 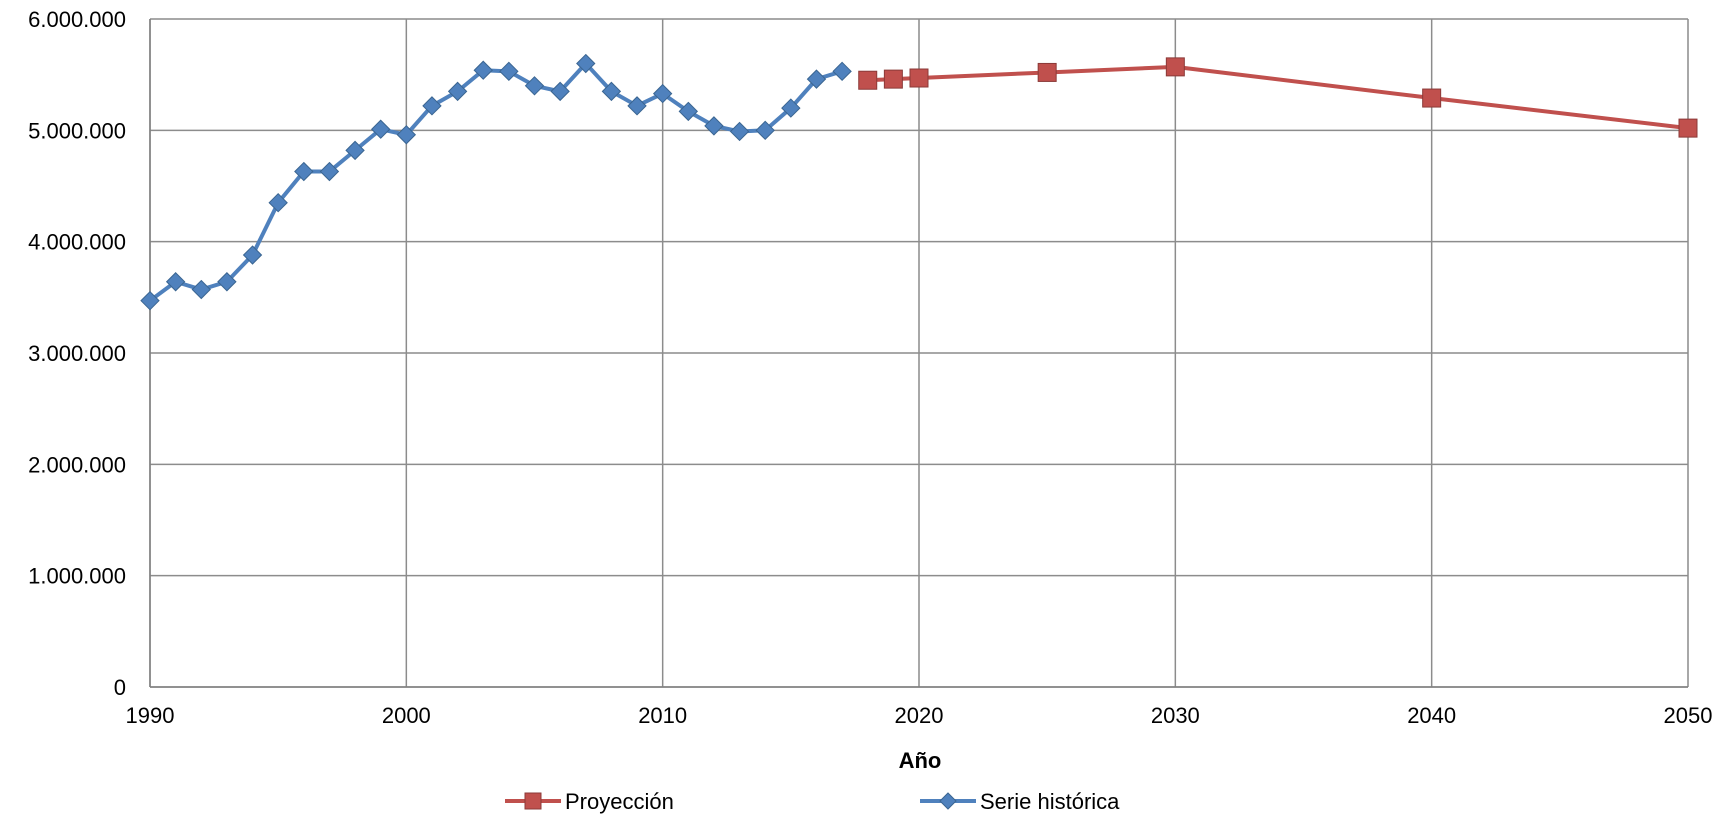 I want to click on y-tick-label: 0, so click(x=120, y=687).